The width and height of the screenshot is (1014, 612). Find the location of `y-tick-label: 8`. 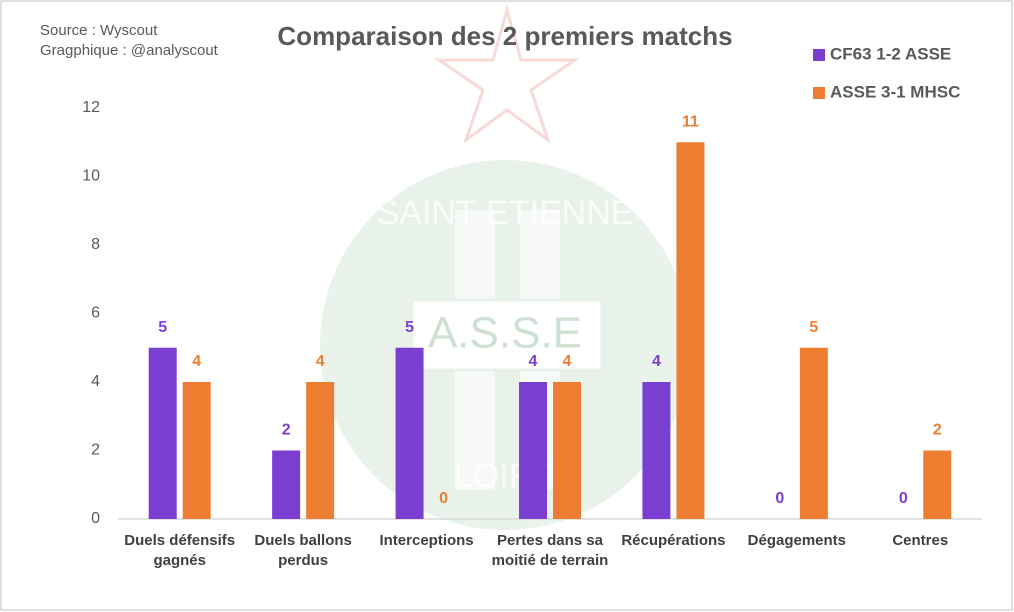

y-tick-label: 8 is located at coordinates (95, 244).